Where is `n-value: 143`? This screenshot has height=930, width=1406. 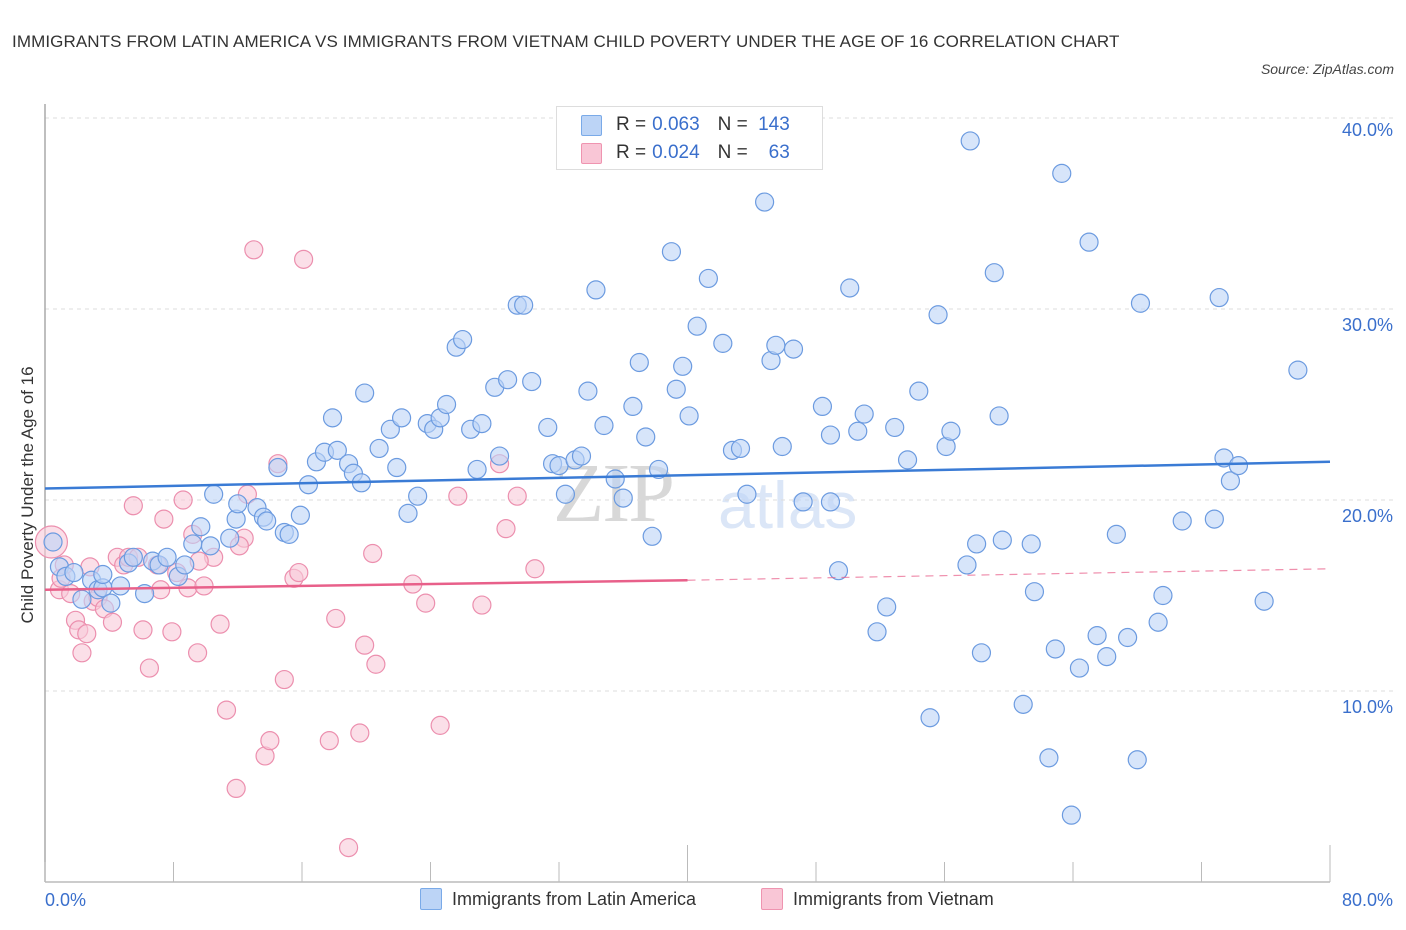
n-value: 143 is located at coordinates (774, 124).